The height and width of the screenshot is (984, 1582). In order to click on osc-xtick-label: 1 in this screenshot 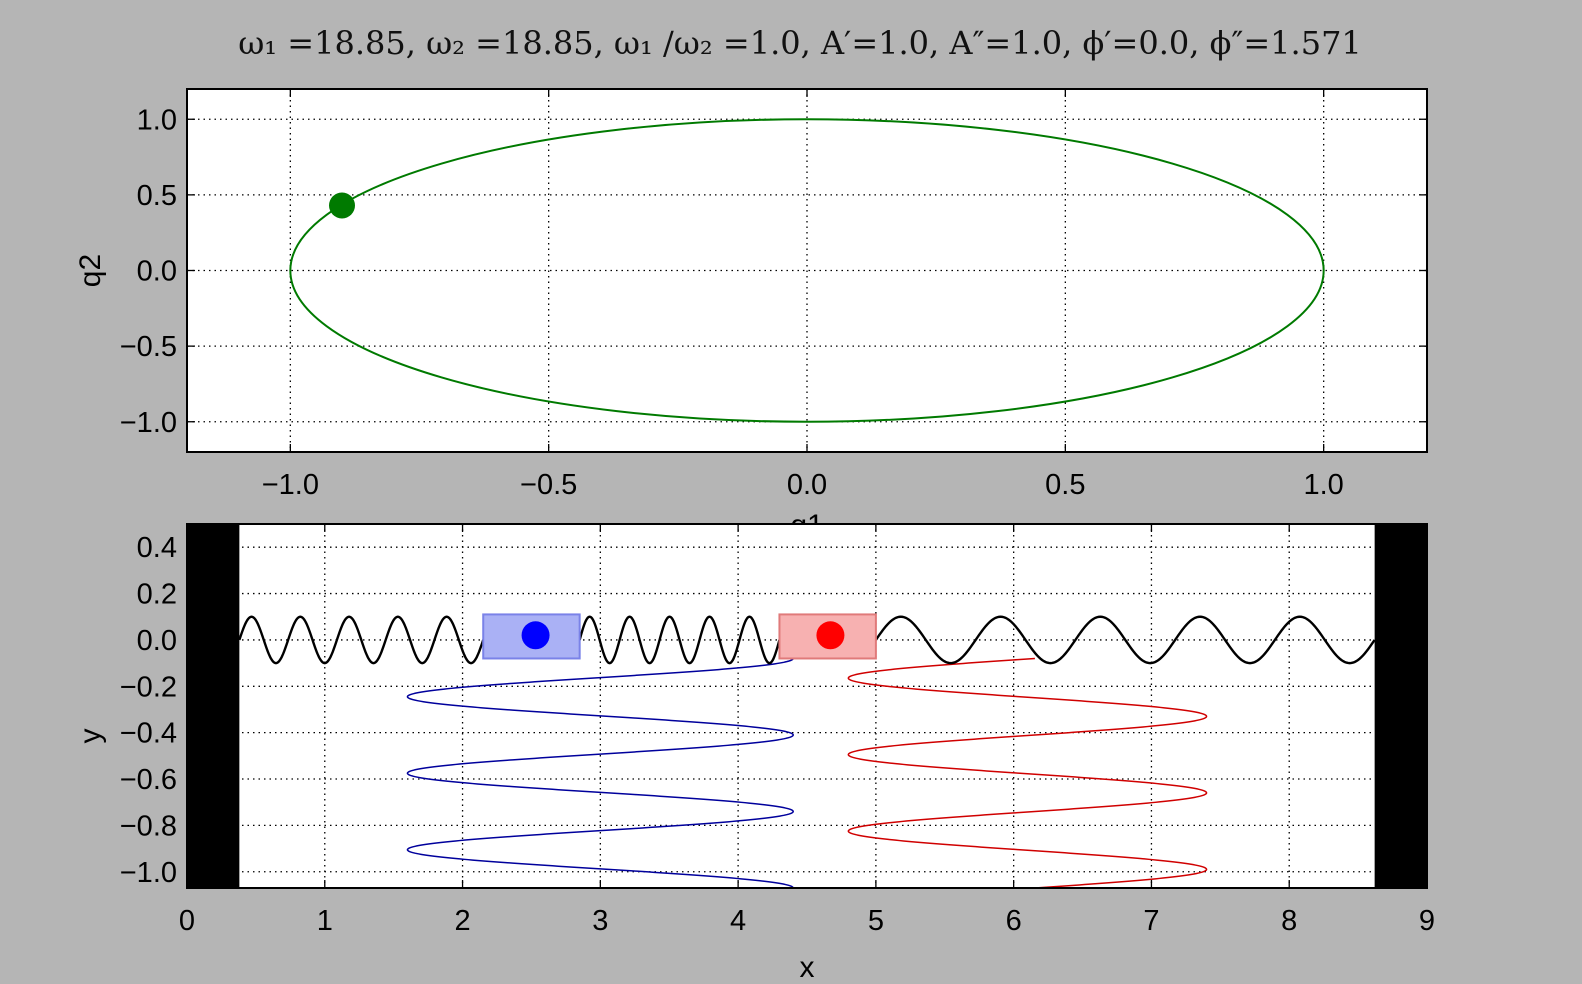, I will do `click(325, 921)`.